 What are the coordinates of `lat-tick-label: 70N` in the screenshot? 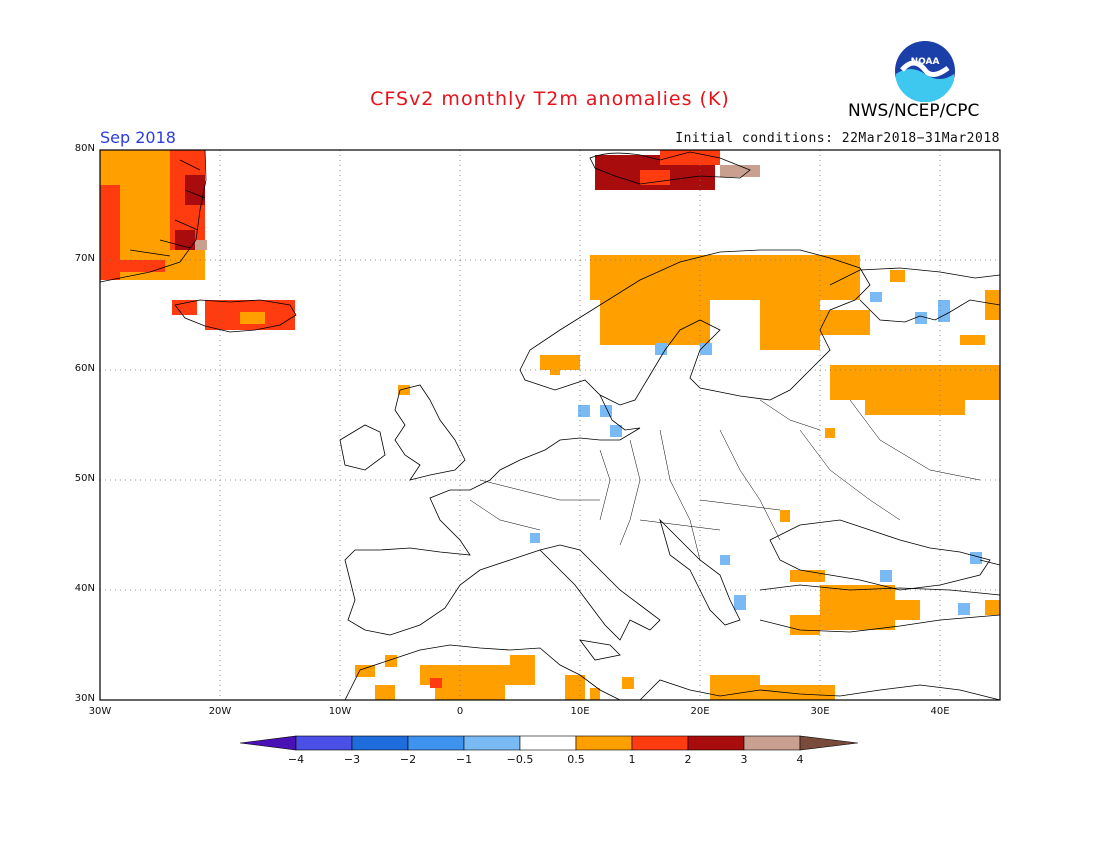 It's located at (84, 258).